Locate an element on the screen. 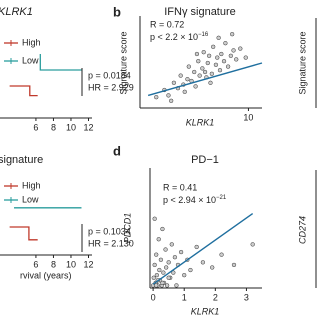  p-value: p < 2.94 × 10−21 is located at coordinates (195, 200).